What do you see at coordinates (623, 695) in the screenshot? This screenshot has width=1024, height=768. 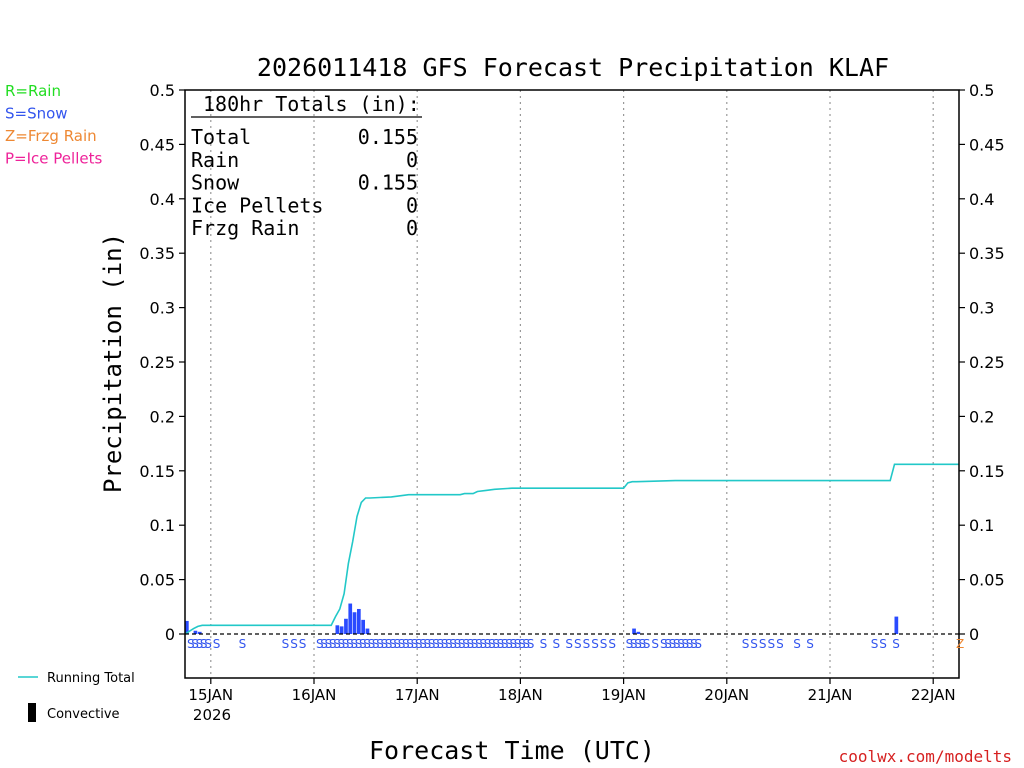 I see `x-tick-label: 19JAN` at bounding box center [623, 695].